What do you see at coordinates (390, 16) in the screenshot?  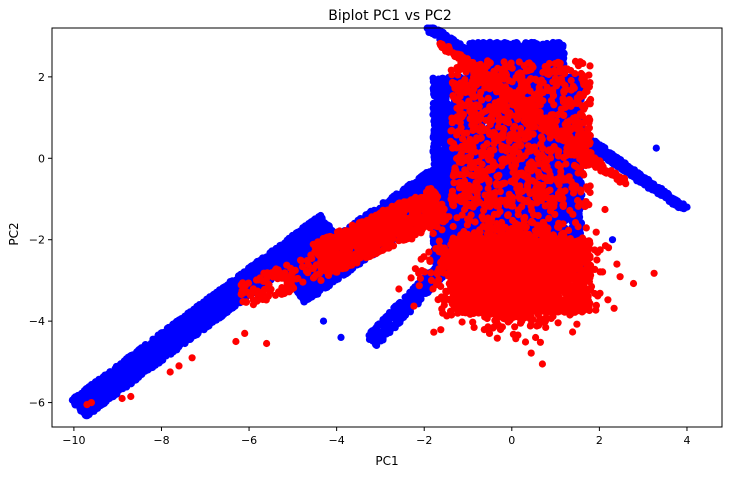 I see `chart-title: Biplot PC1 vs PC2` at bounding box center [390, 16].